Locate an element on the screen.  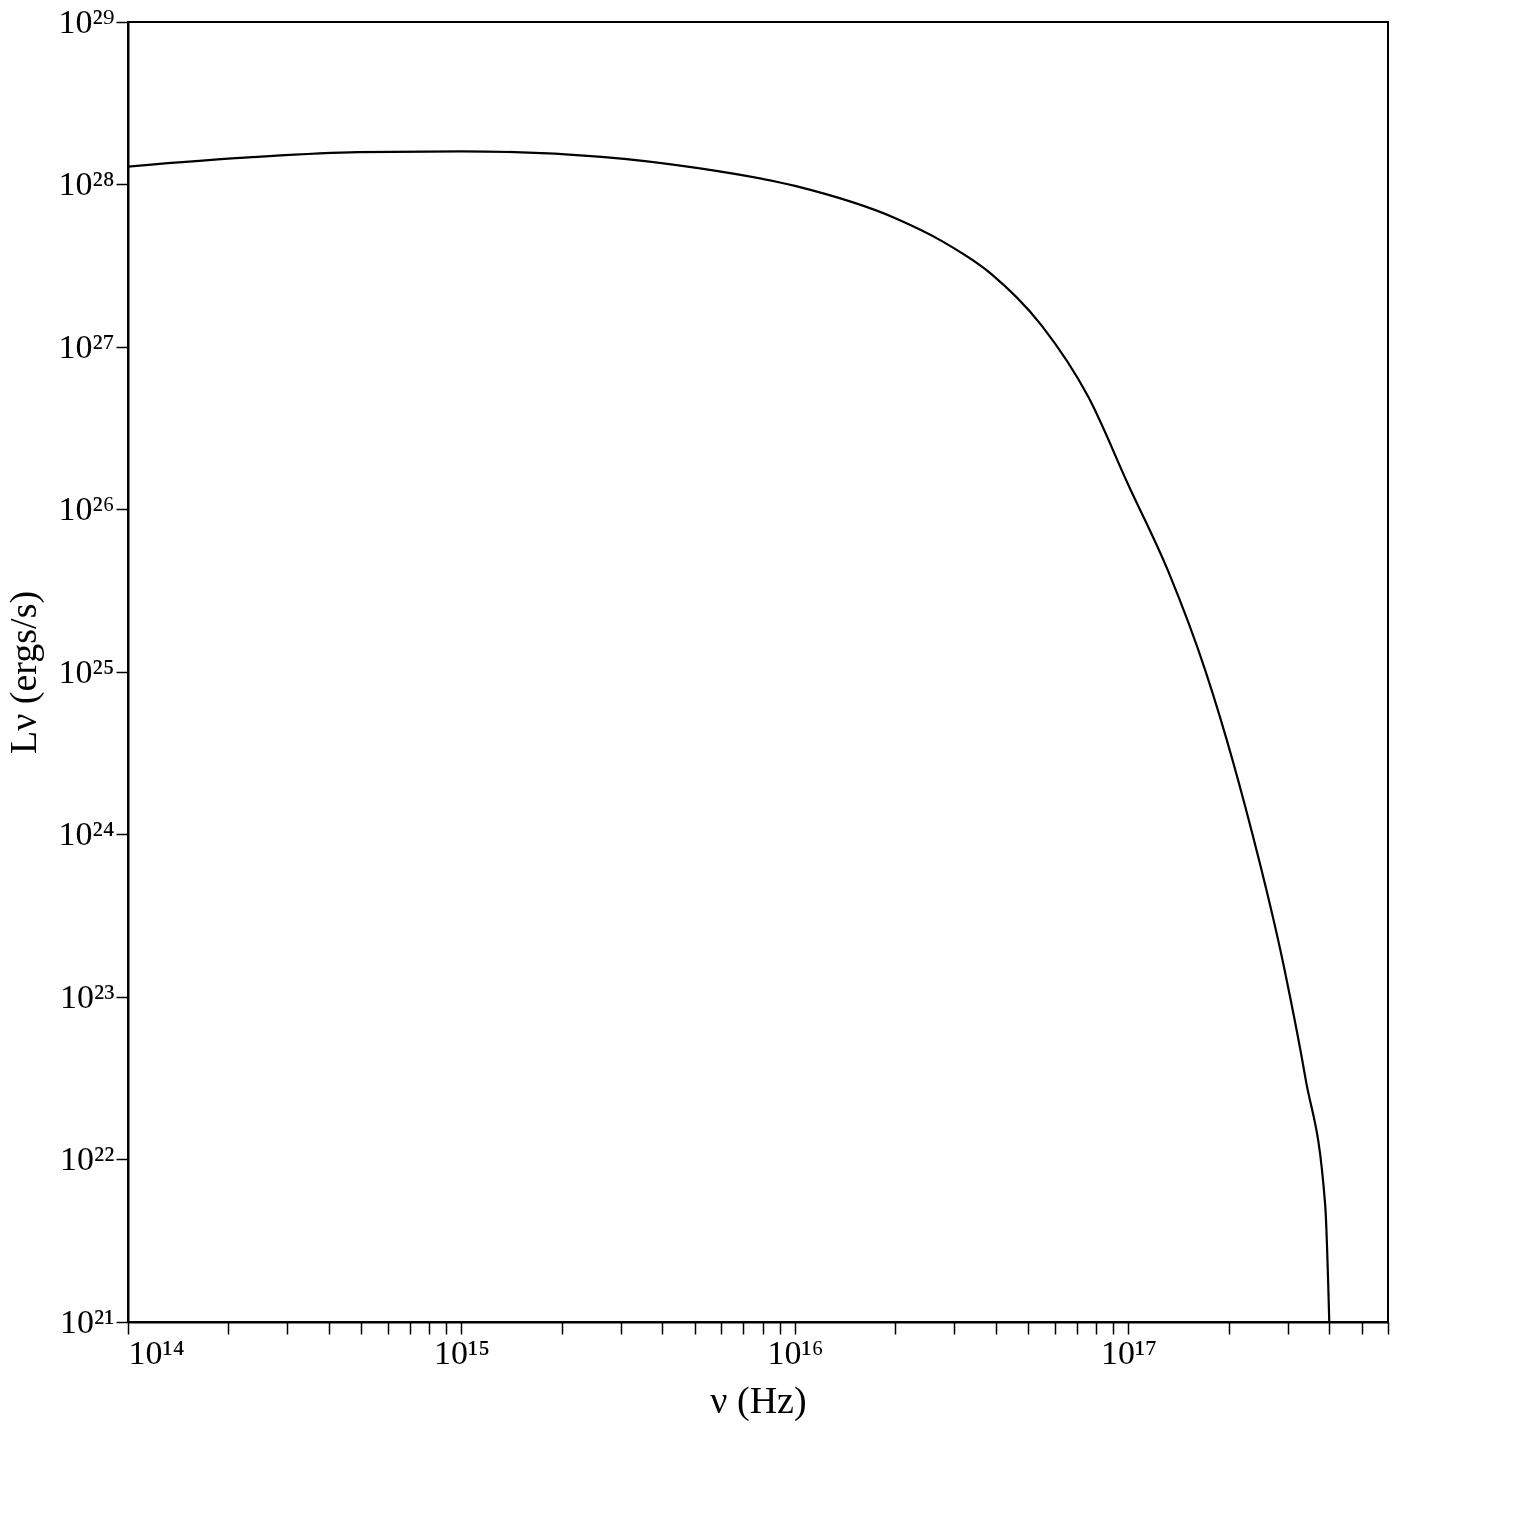
y-tick-label: 10²¹ is located at coordinates (87, 1321).